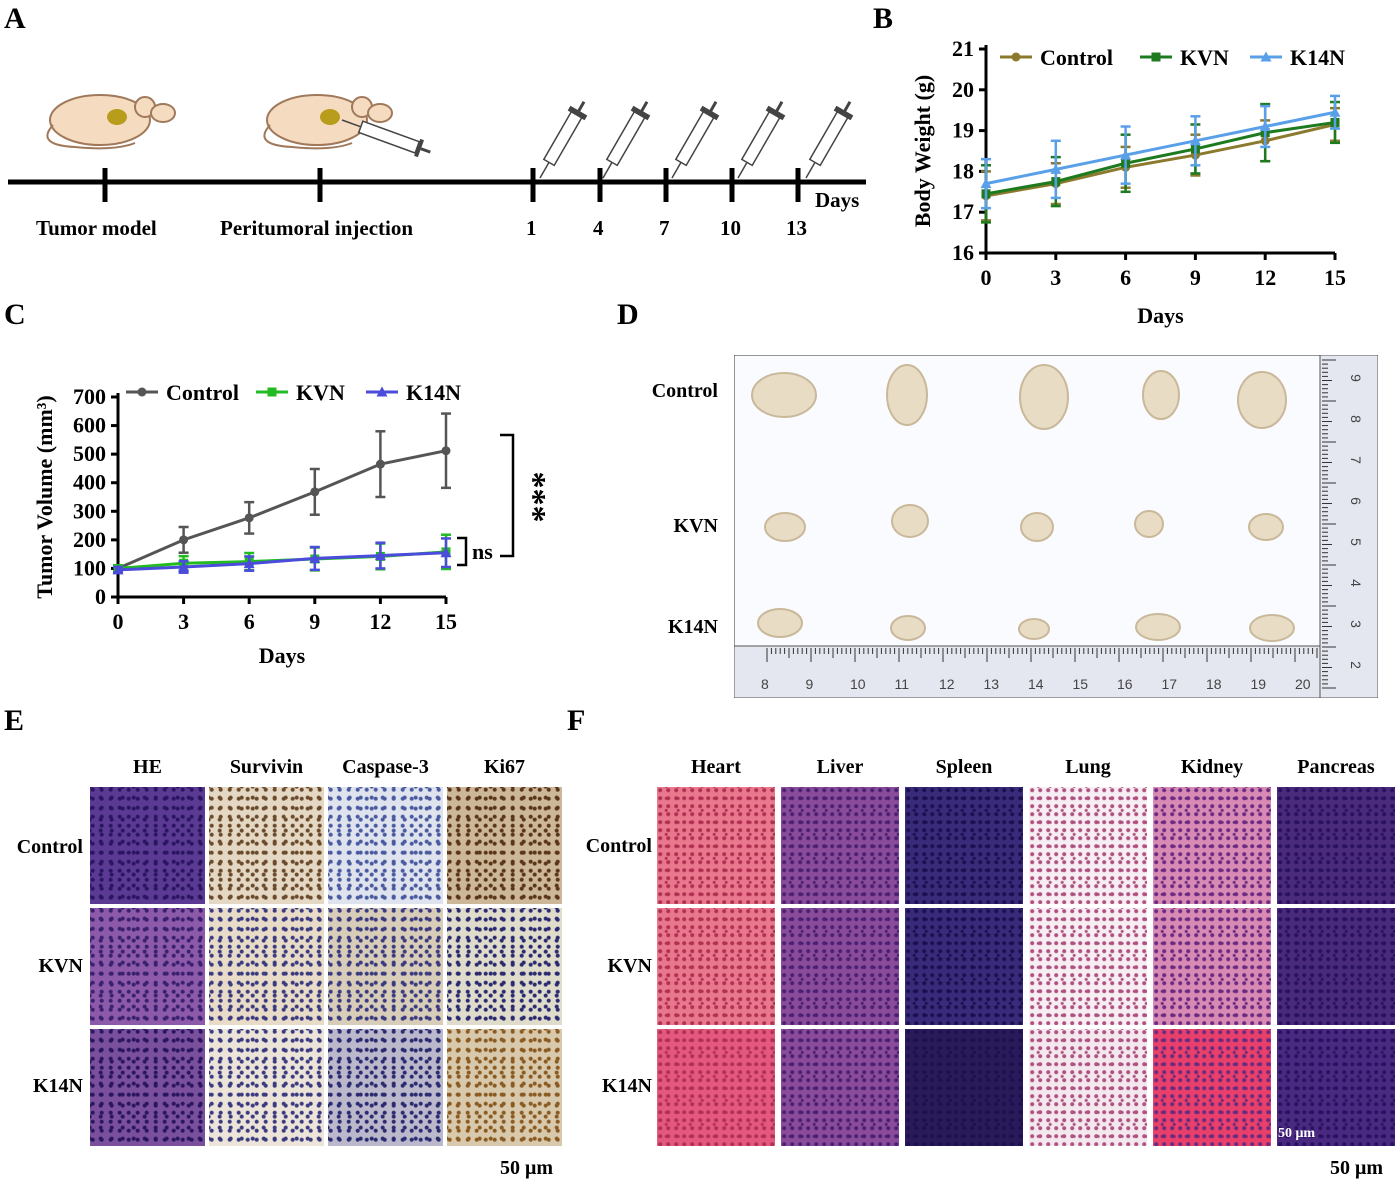 The width and height of the screenshot is (1400, 1186). What do you see at coordinates (1336, 767) in the screenshot?
I see `organ-col-pancreas: Pancreas` at bounding box center [1336, 767].